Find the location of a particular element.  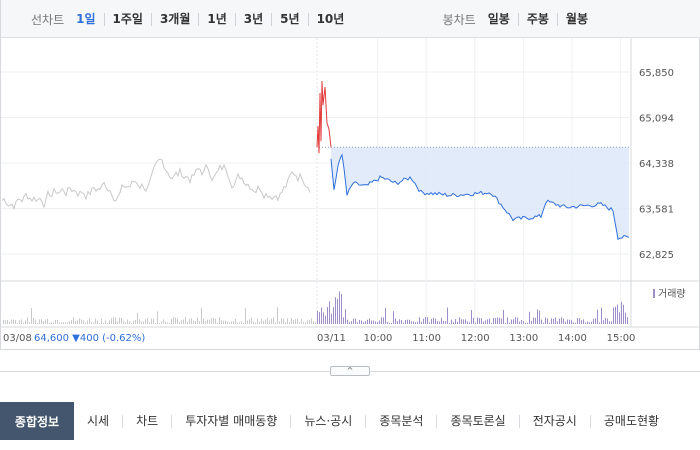

tab-disclosure: 전자공시 is located at coordinates (554, 421).